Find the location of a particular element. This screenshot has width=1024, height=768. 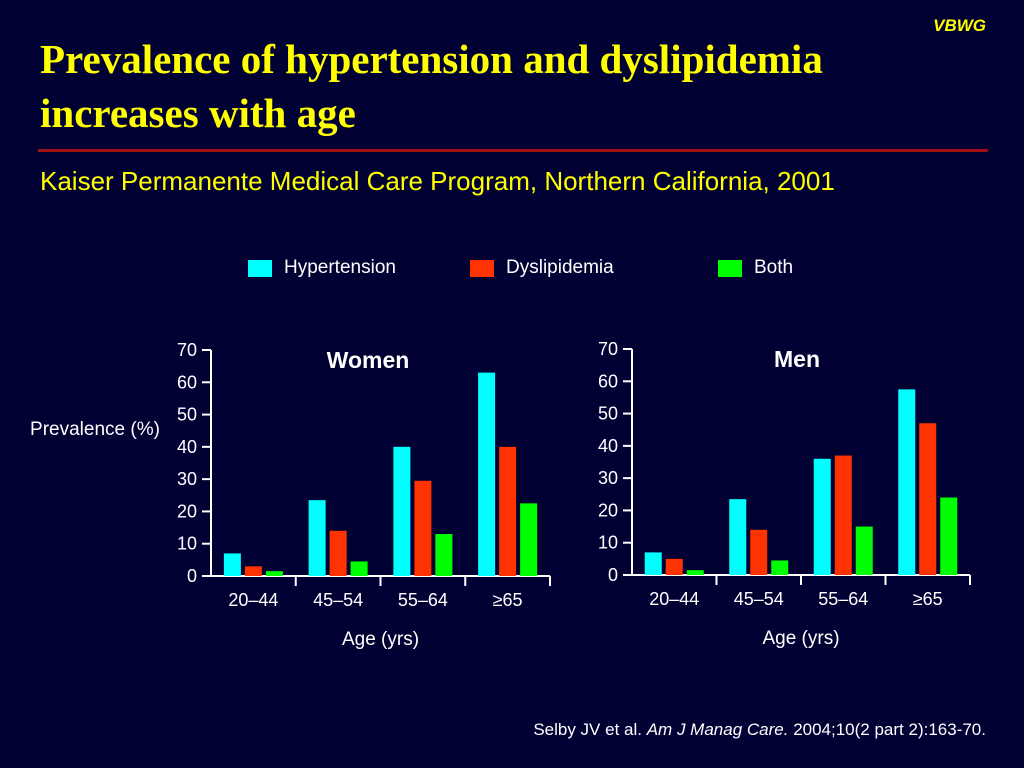

women-y-tick-label: 50 is located at coordinates (187, 415).